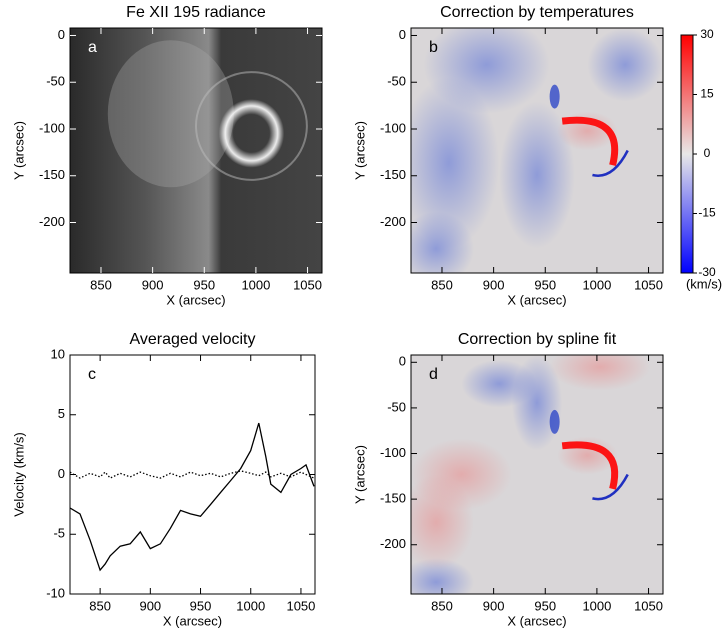 This screenshot has width=727, height=642. What do you see at coordinates (433, 374) in the screenshot?
I see `panel-label: d` at bounding box center [433, 374].